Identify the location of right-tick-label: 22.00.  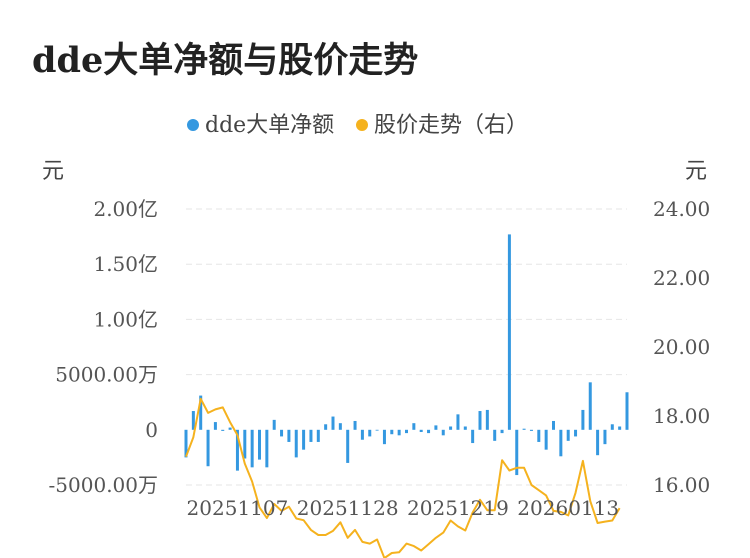
(681, 278).